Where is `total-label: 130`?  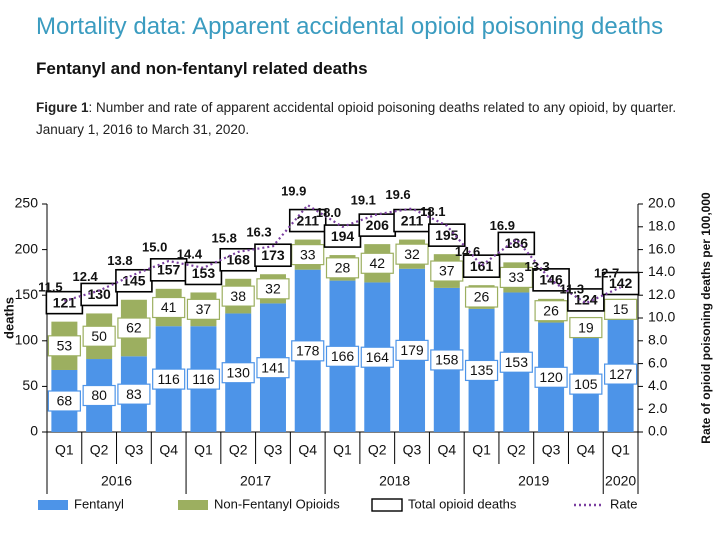
total-label: 130 is located at coordinates (99, 294).